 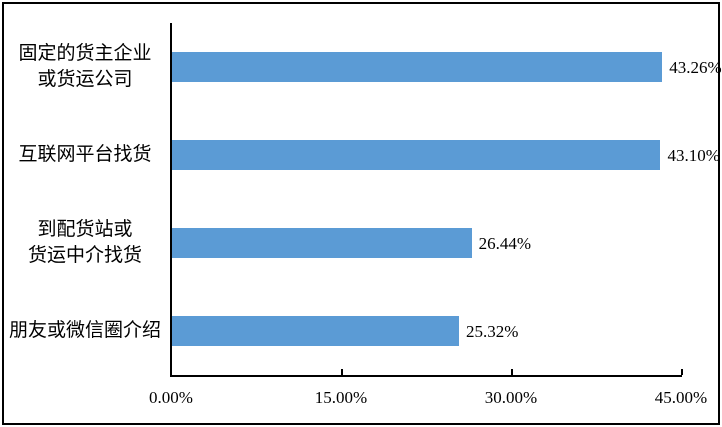 I want to click on bar-row: 25.32%, so click(x=427, y=331).